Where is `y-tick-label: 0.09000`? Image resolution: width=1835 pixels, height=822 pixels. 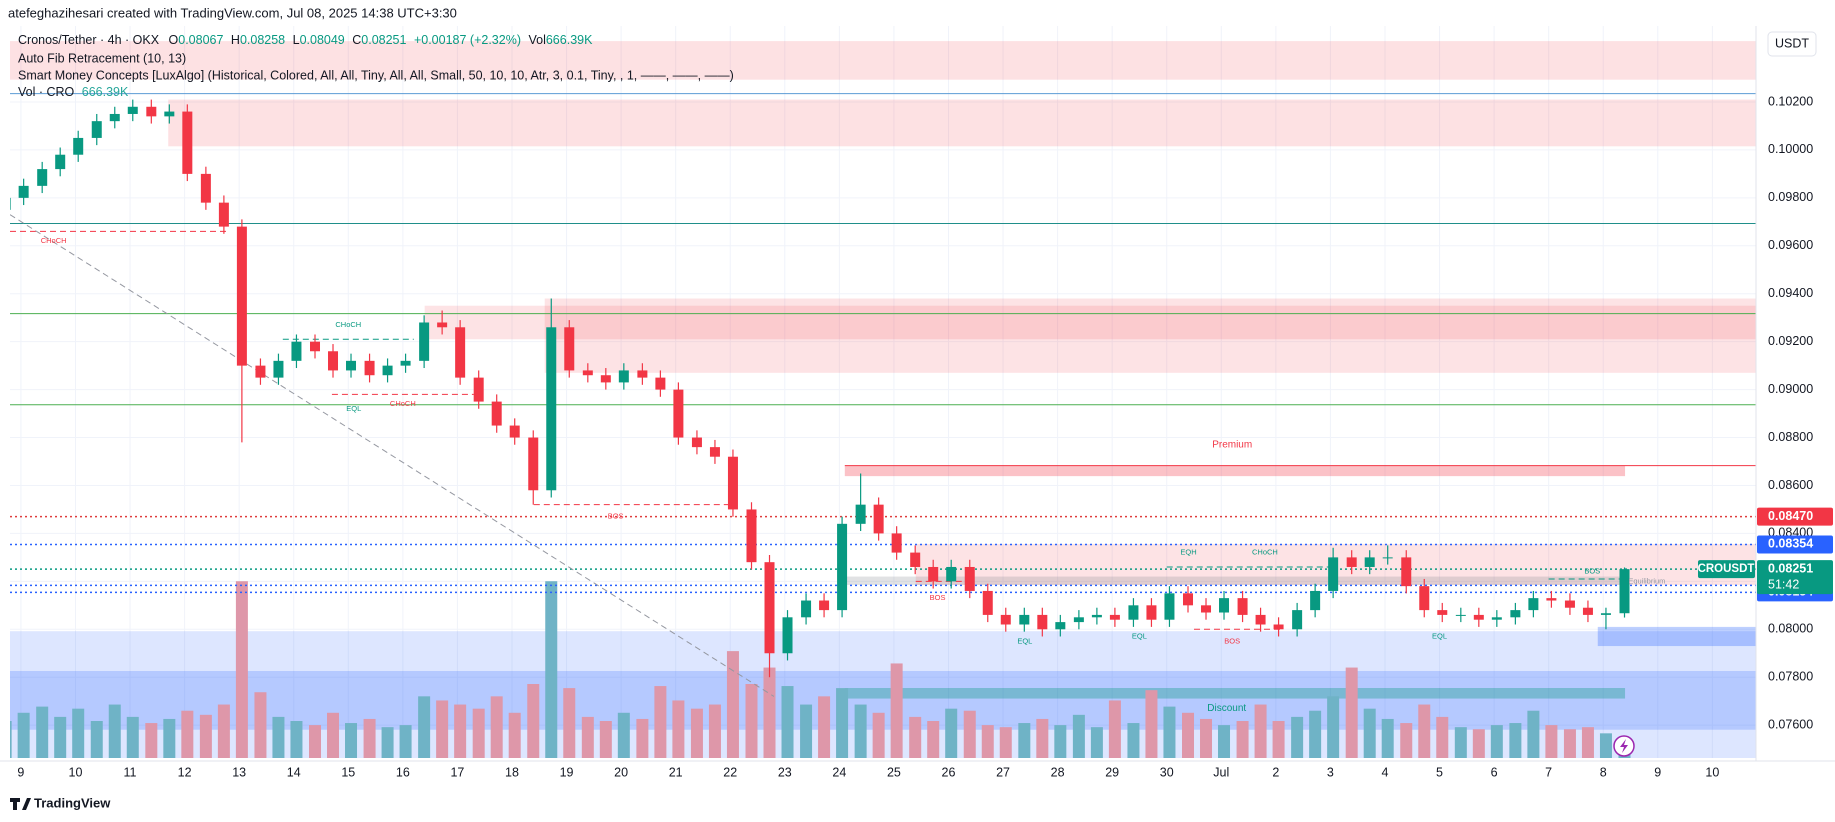
y-tick-label: 0.09000 is located at coordinates (1790, 389).